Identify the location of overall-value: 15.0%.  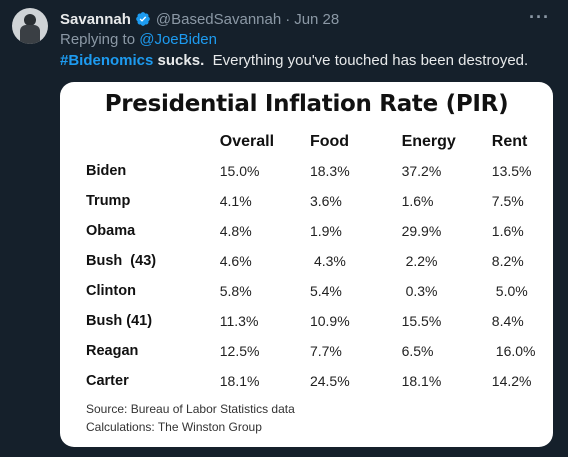
(239, 171).